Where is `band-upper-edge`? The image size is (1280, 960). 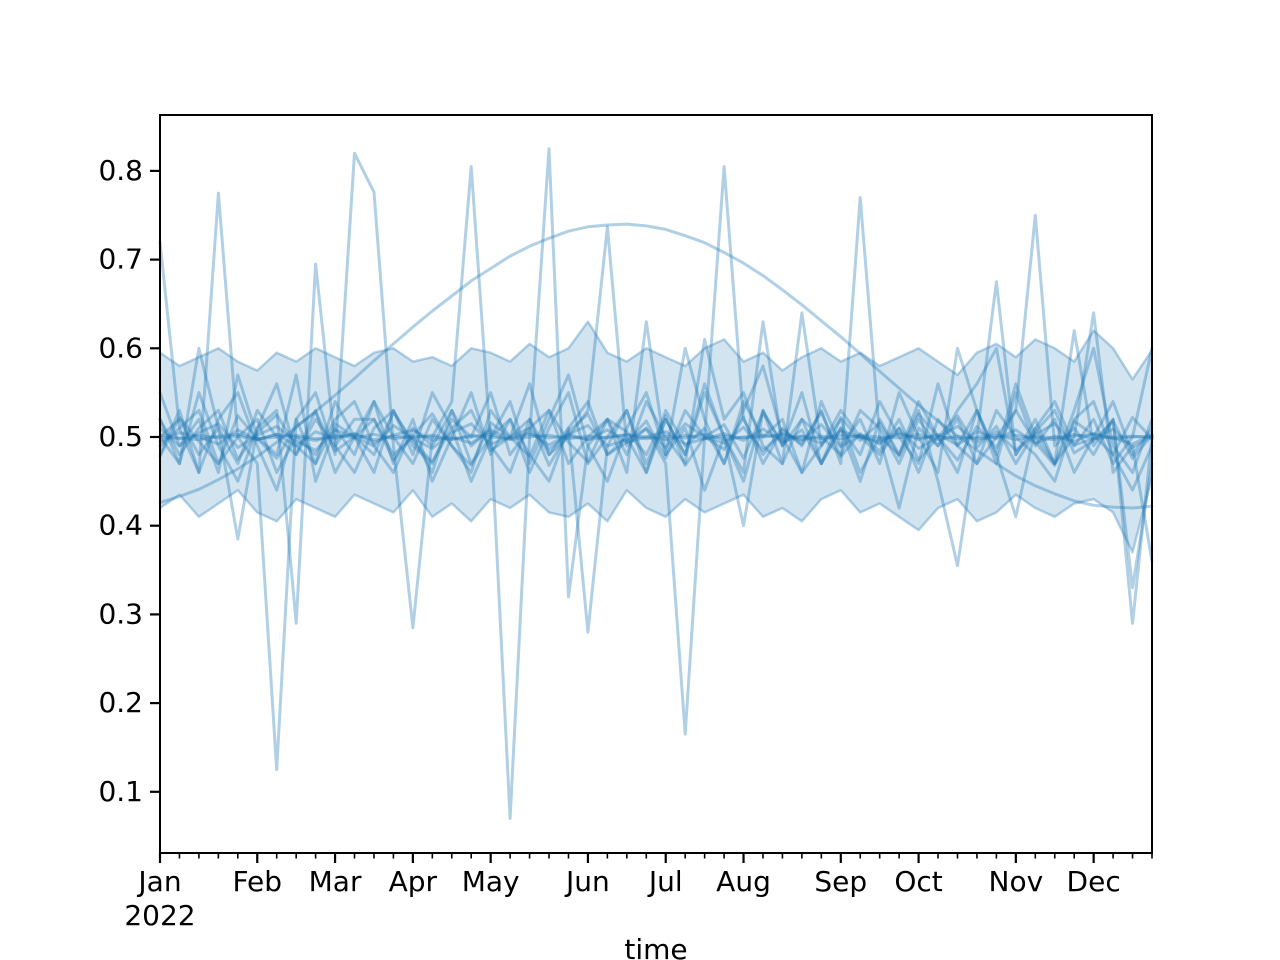
band-upper-edge is located at coordinates (656, 350).